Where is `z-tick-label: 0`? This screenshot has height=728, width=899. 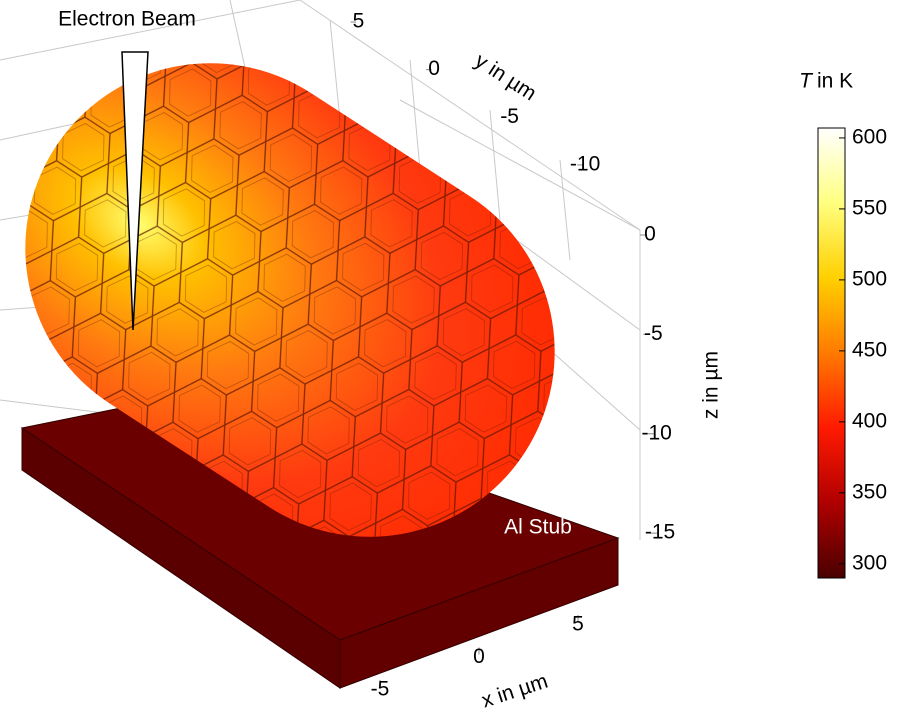 z-tick-label: 0 is located at coordinates (650, 234).